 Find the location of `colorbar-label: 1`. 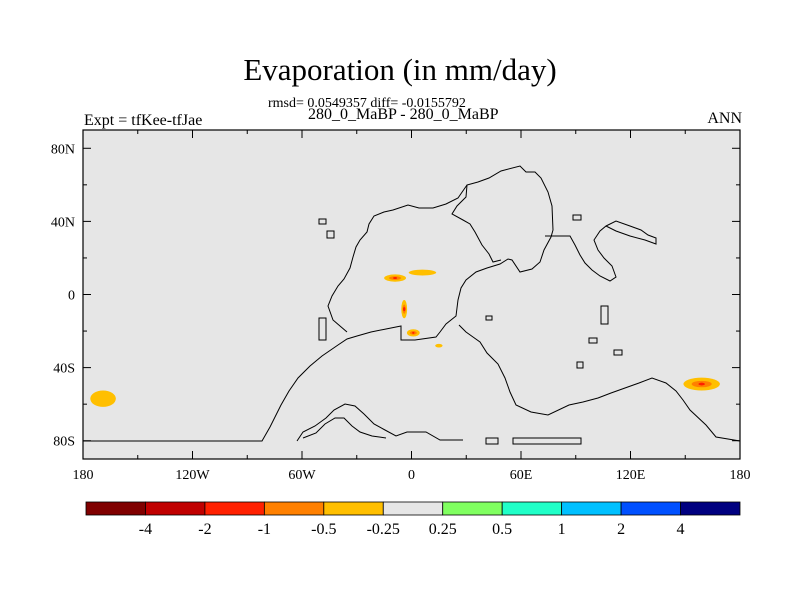

colorbar-label: 1 is located at coordinates (562, 529).